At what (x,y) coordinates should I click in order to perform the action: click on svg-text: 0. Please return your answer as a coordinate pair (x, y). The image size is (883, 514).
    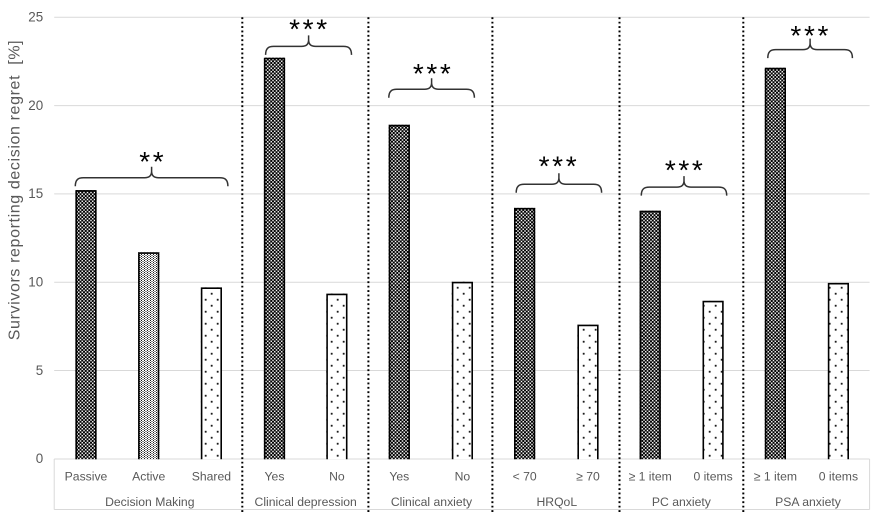
    Looking at the image, I should click on (39, 458).